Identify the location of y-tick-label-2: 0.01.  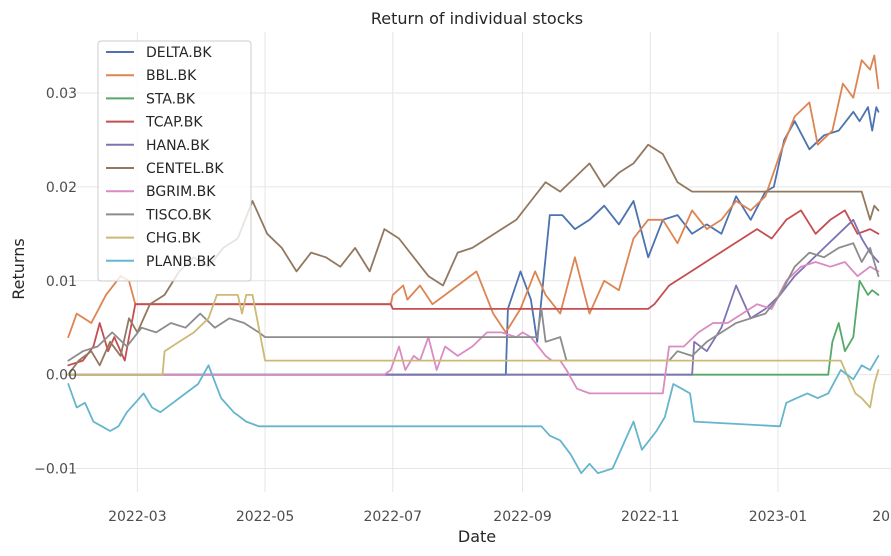
(61, 282).